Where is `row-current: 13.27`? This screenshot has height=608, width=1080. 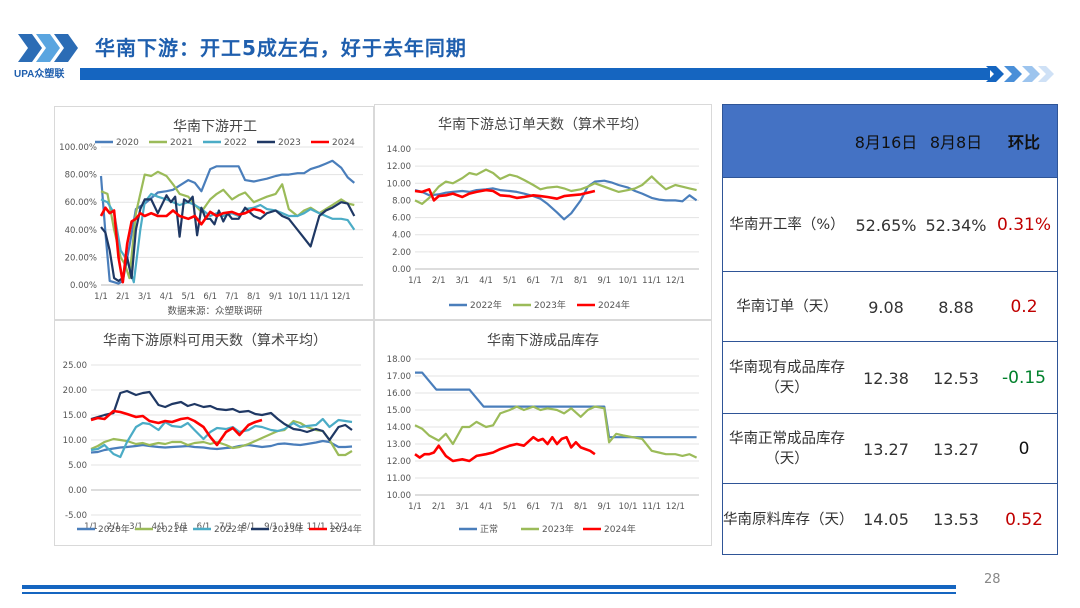 row-current: 13.27 is located at coordinates (886, 449).